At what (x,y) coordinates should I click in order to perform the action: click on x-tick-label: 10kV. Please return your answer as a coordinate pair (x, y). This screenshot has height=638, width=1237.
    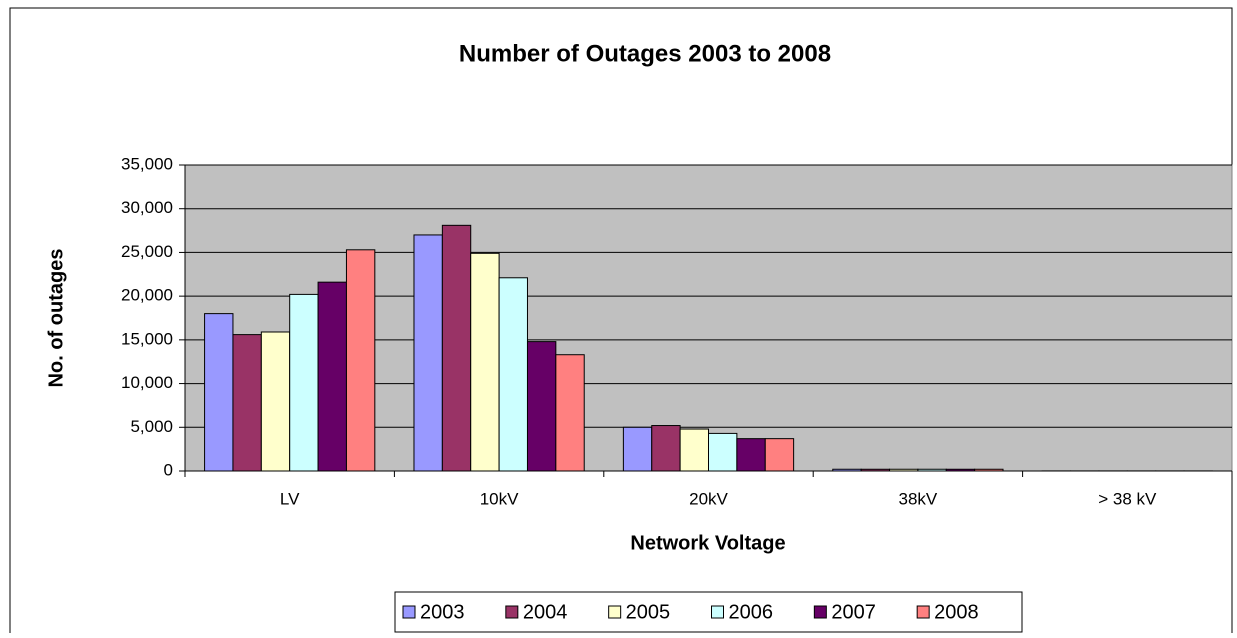
    Looking at the image, I should click on (499, 498).